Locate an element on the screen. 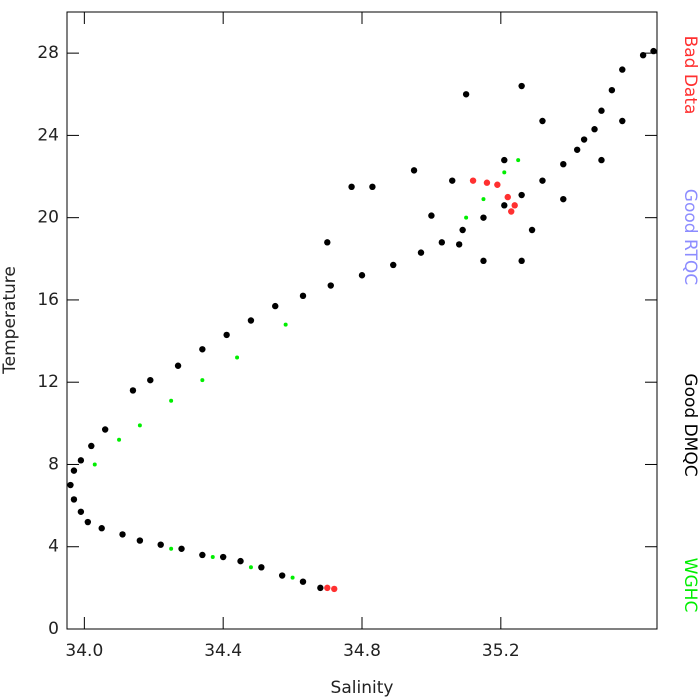  x-tick-label: 34.4 is located at coordinates (223, 651).